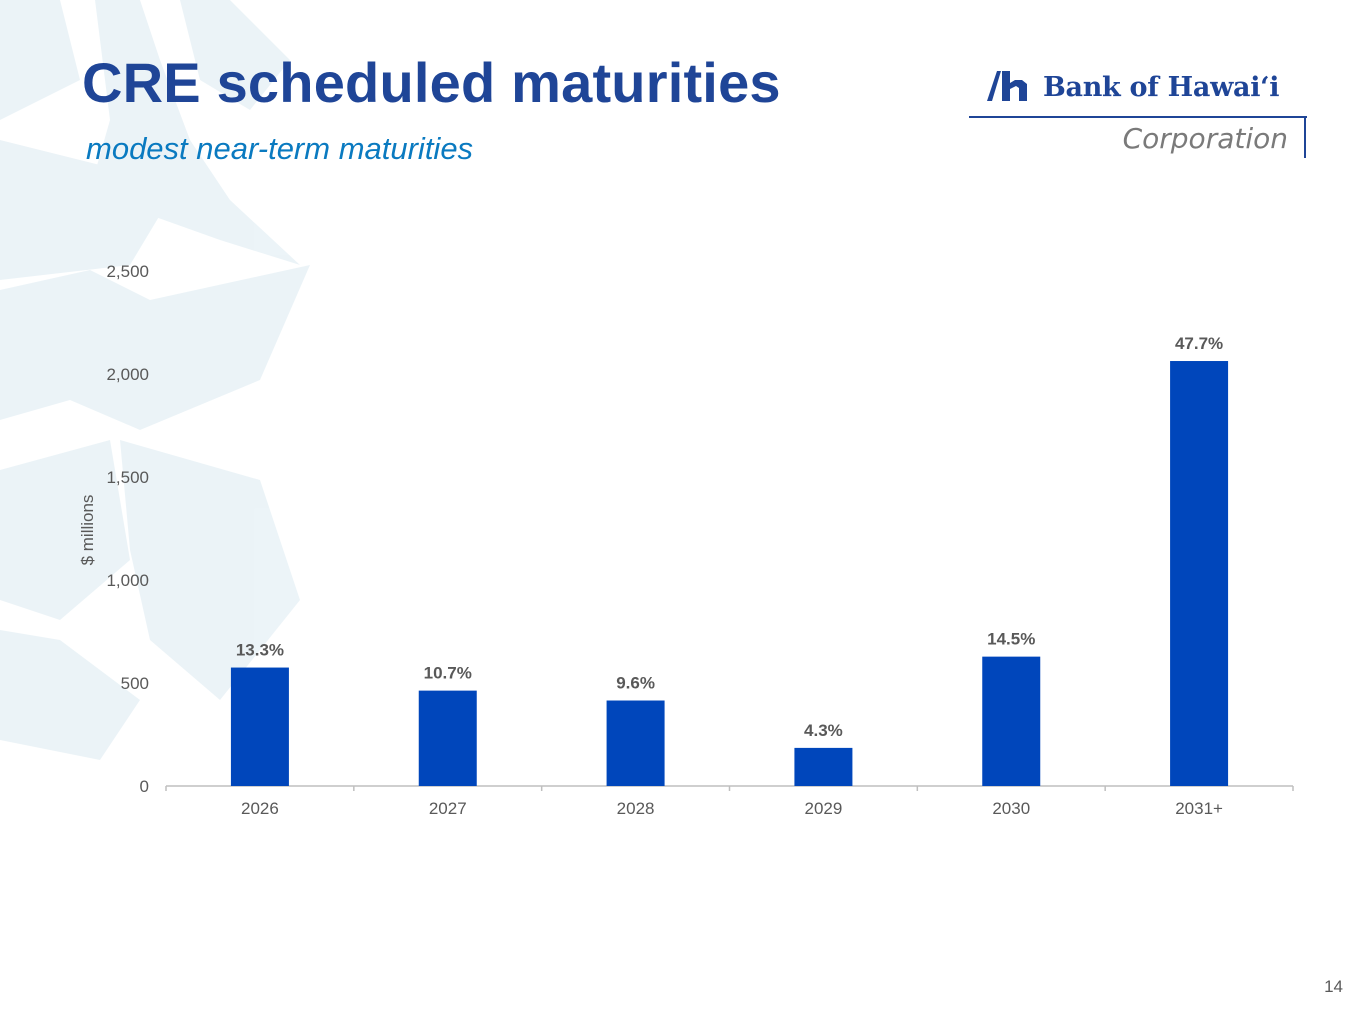  Describe the element at coordinates (135, 683) in the screenshot. I see `y-tick-label: 500` at that location.